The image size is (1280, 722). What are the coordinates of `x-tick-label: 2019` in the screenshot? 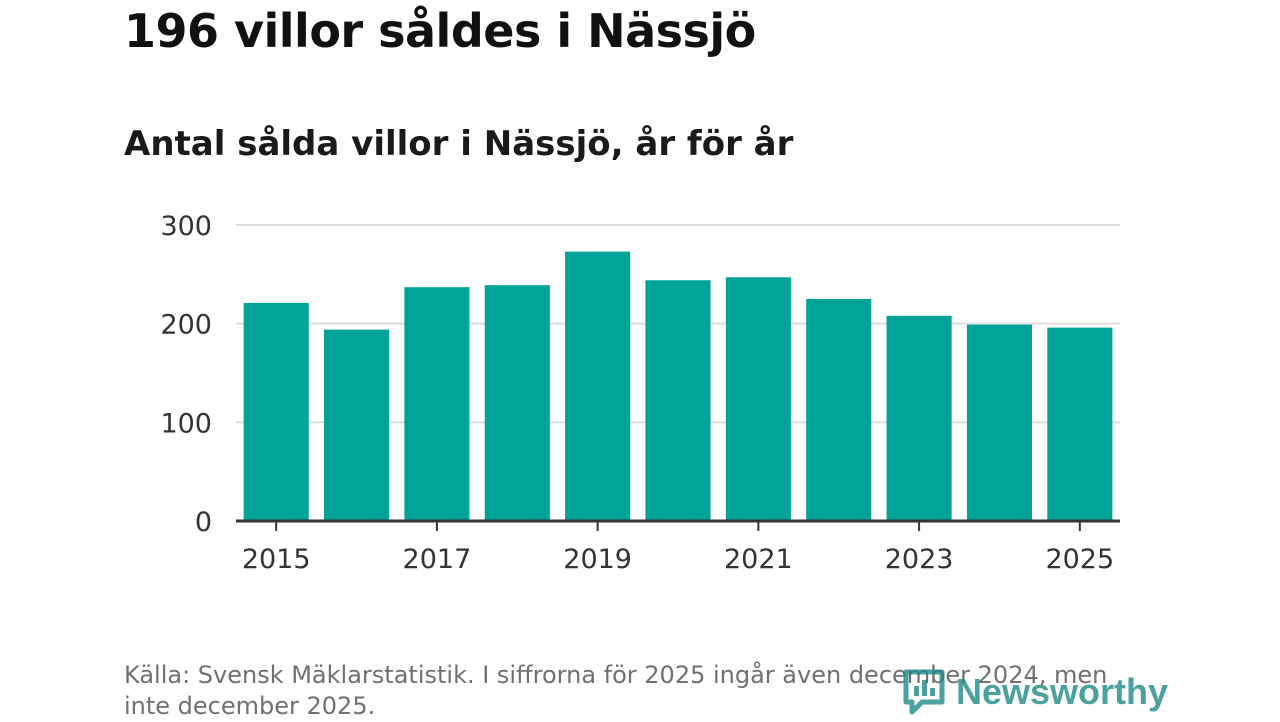 It's located at (597, 559).